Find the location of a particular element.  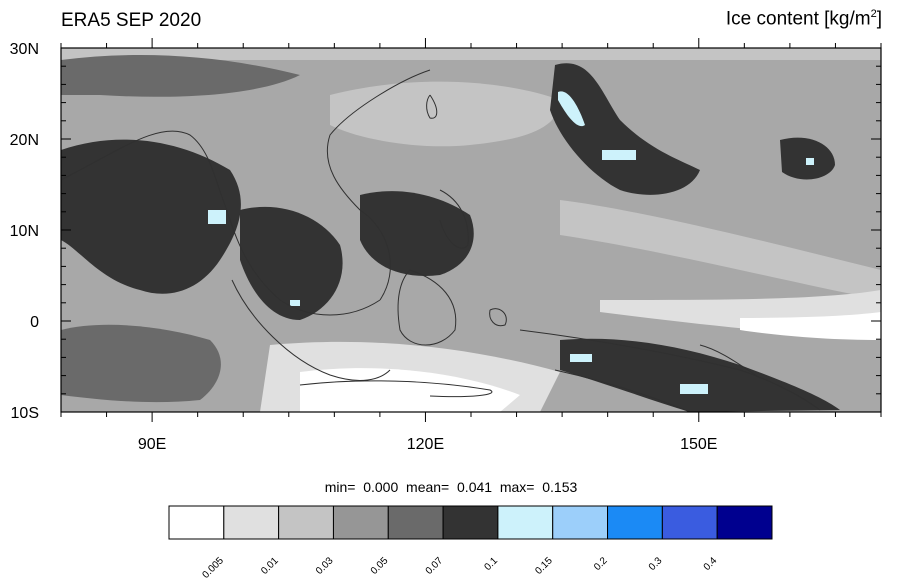

lat-label: 30N is located at coordinates (24, 49).